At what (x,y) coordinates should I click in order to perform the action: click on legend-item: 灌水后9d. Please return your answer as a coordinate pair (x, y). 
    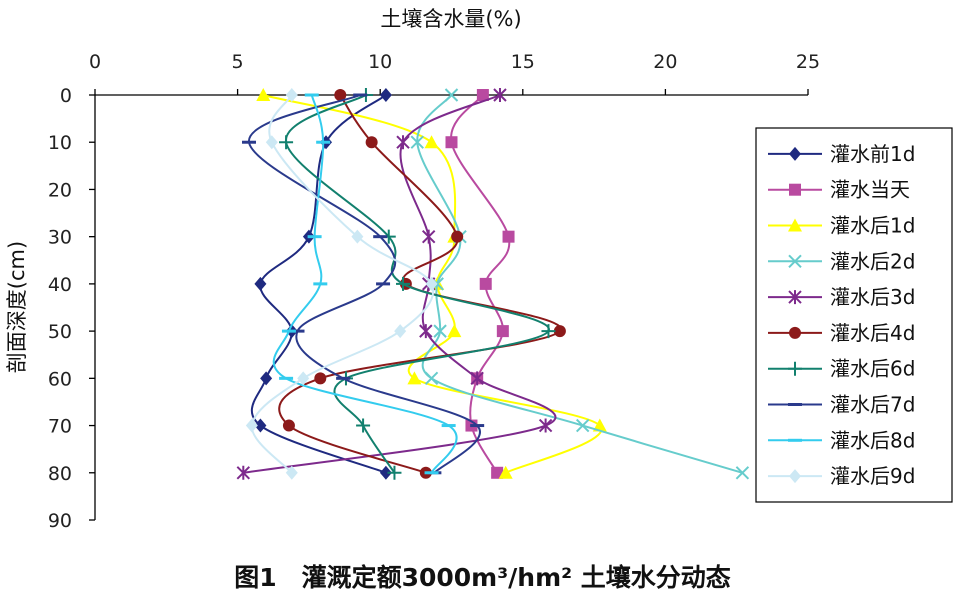
    Looking at the image, I should click on (841, 476).